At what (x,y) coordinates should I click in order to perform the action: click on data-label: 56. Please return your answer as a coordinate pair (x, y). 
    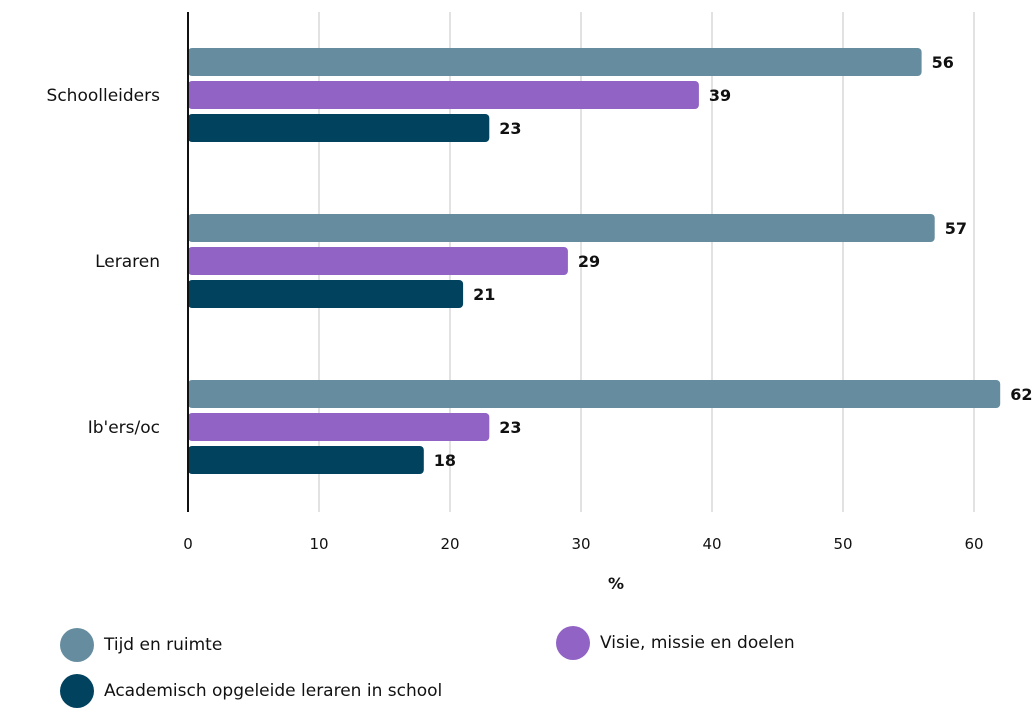
    Looking at the image, I should click on (943, 62).